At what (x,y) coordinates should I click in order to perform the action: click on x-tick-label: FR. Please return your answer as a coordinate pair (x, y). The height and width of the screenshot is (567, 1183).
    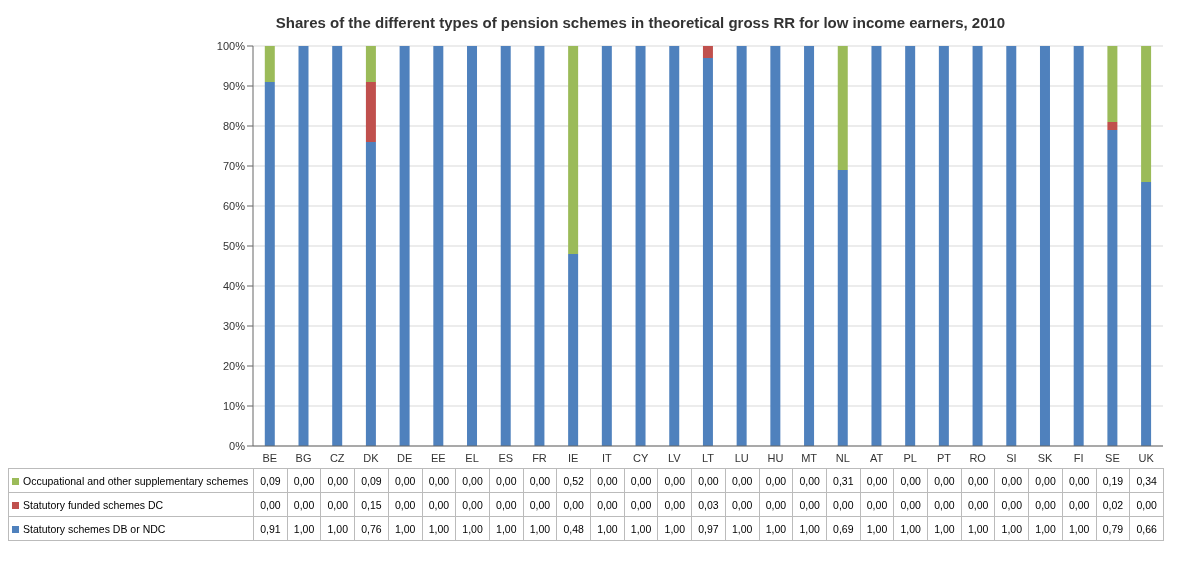
    Looking at the image, I should click on (539, 457).